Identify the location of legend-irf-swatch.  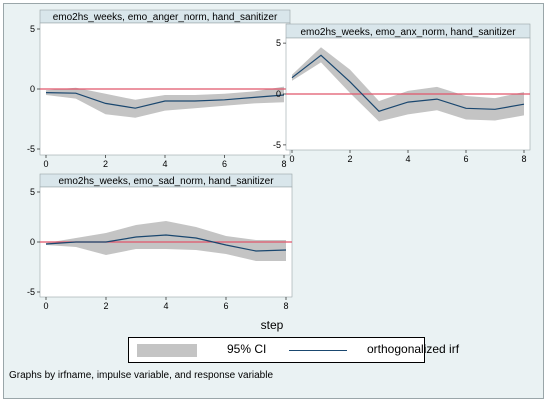
(318, 350).